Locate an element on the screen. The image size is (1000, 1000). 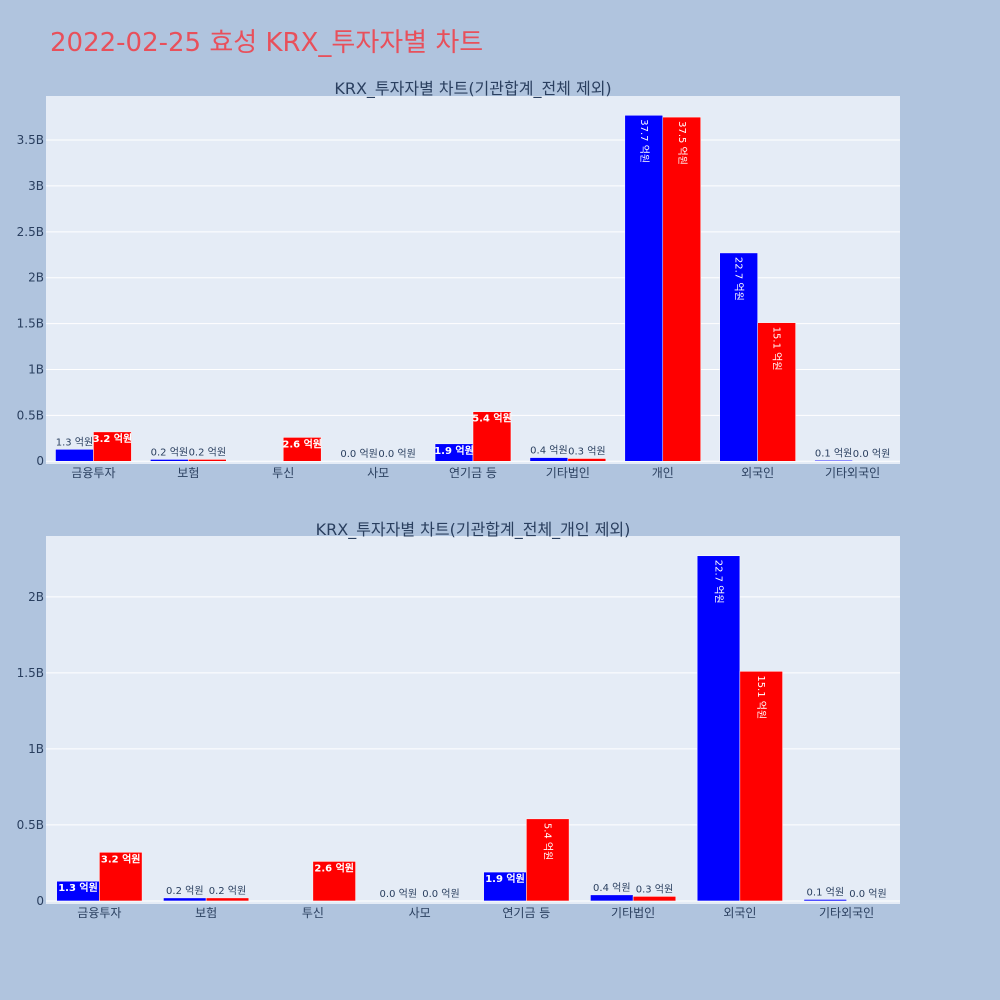
y-tick-label: 3B is located at coordinates (36, 186).